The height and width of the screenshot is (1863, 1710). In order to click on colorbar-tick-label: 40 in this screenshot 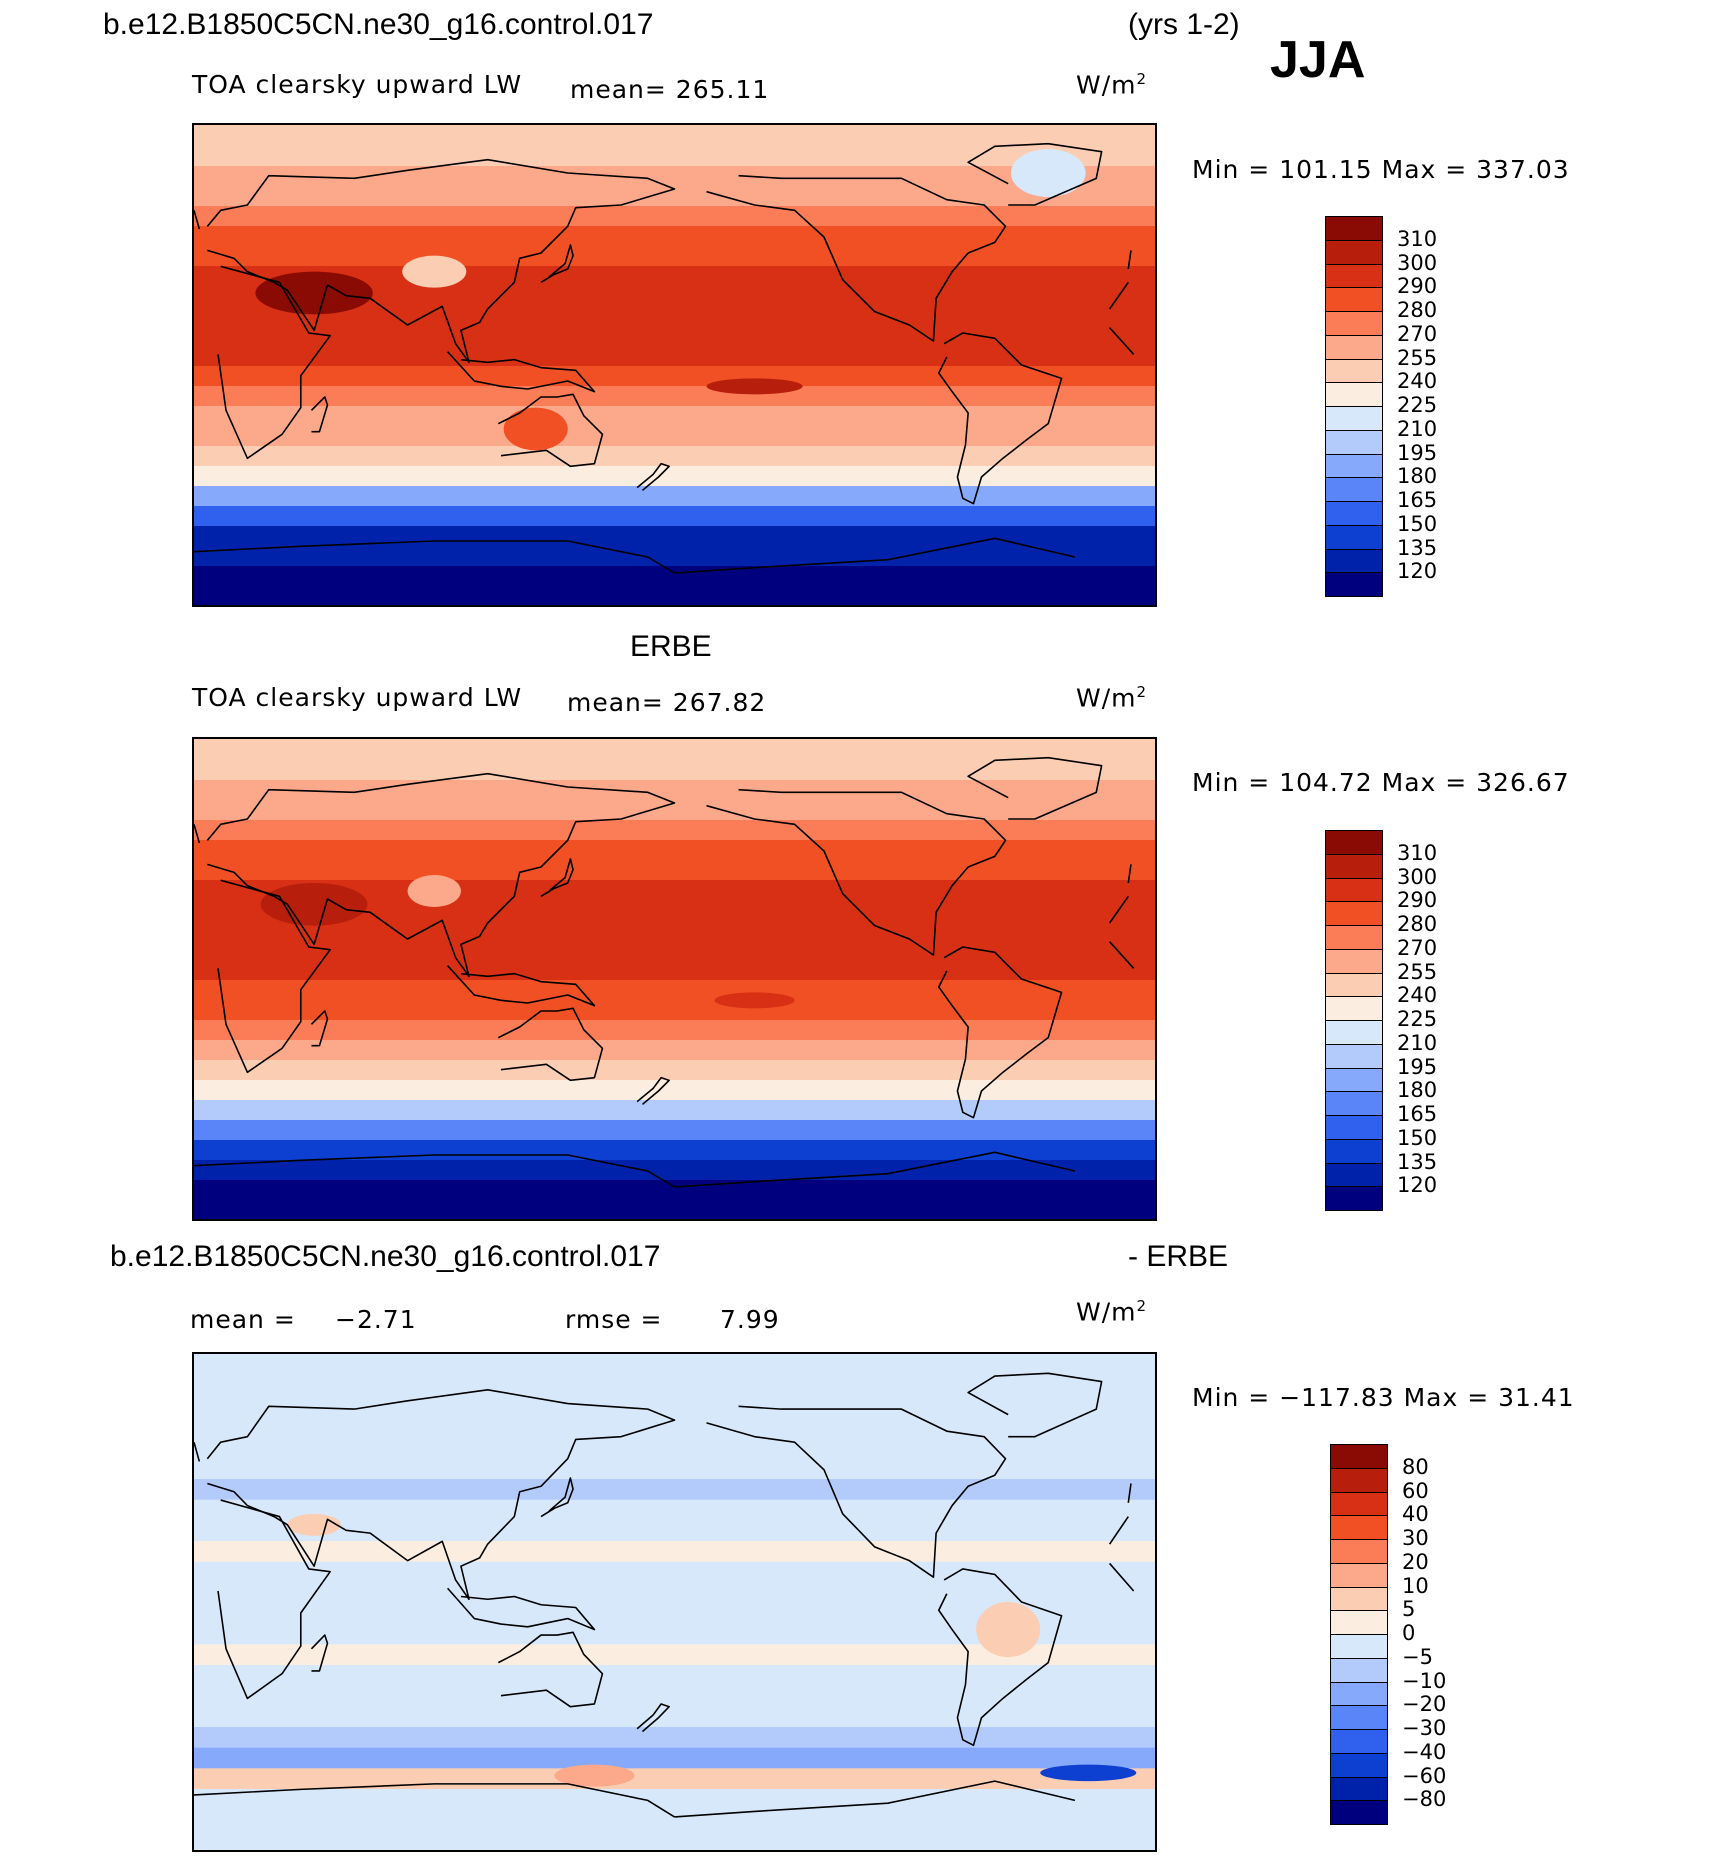, I will do `click(1415, 1514)`.